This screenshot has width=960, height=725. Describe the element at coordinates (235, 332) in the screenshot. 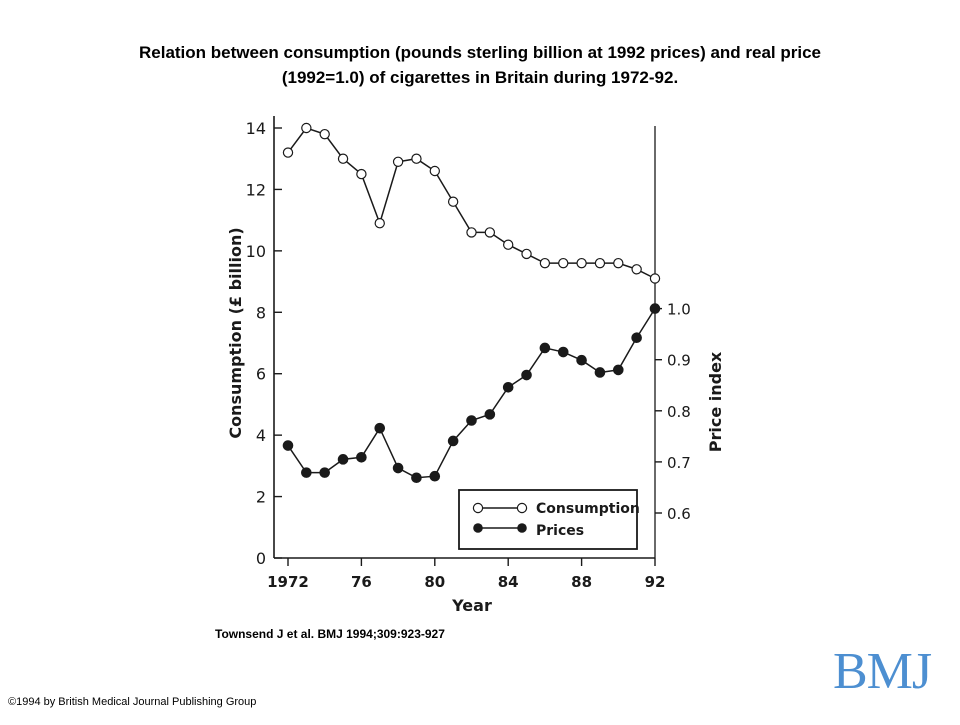

I see `y-axis-left-title: Consumption (£ billion)` at that location.